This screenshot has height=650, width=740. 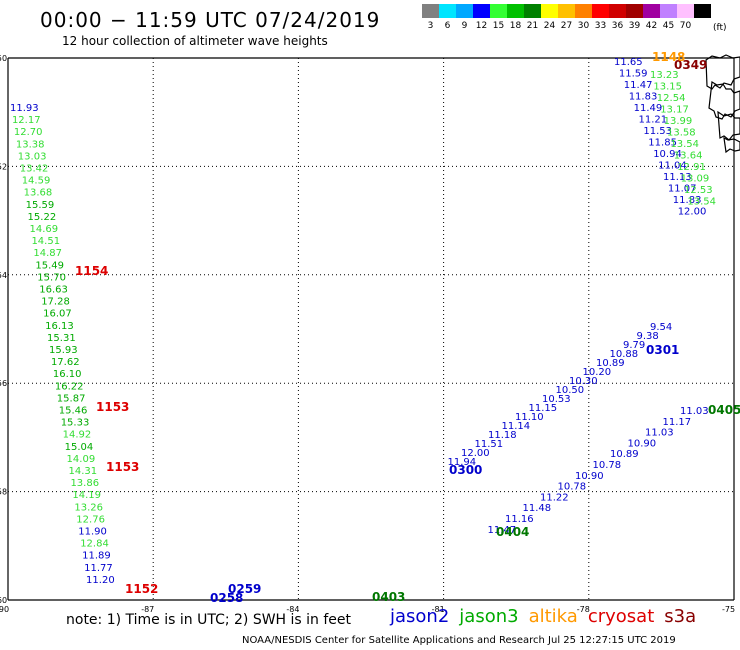 I want to click on wave-height-label: 11.18, so click(x=502, y=435).